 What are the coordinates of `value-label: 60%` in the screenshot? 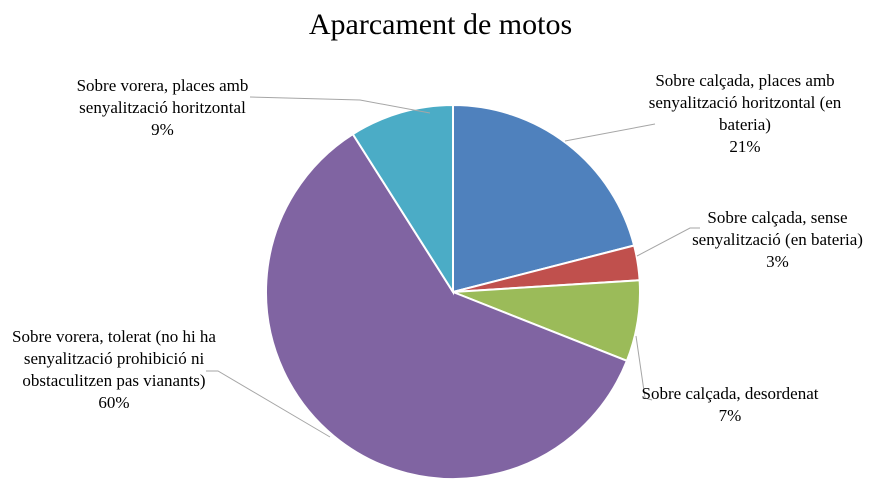 It's located at (114, 402).